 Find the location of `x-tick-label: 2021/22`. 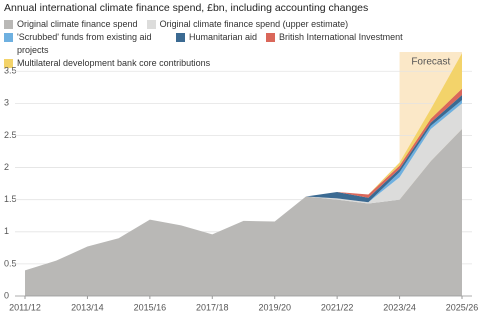

x-tick-label: 2021/22 is located at coordinates (337, 307).